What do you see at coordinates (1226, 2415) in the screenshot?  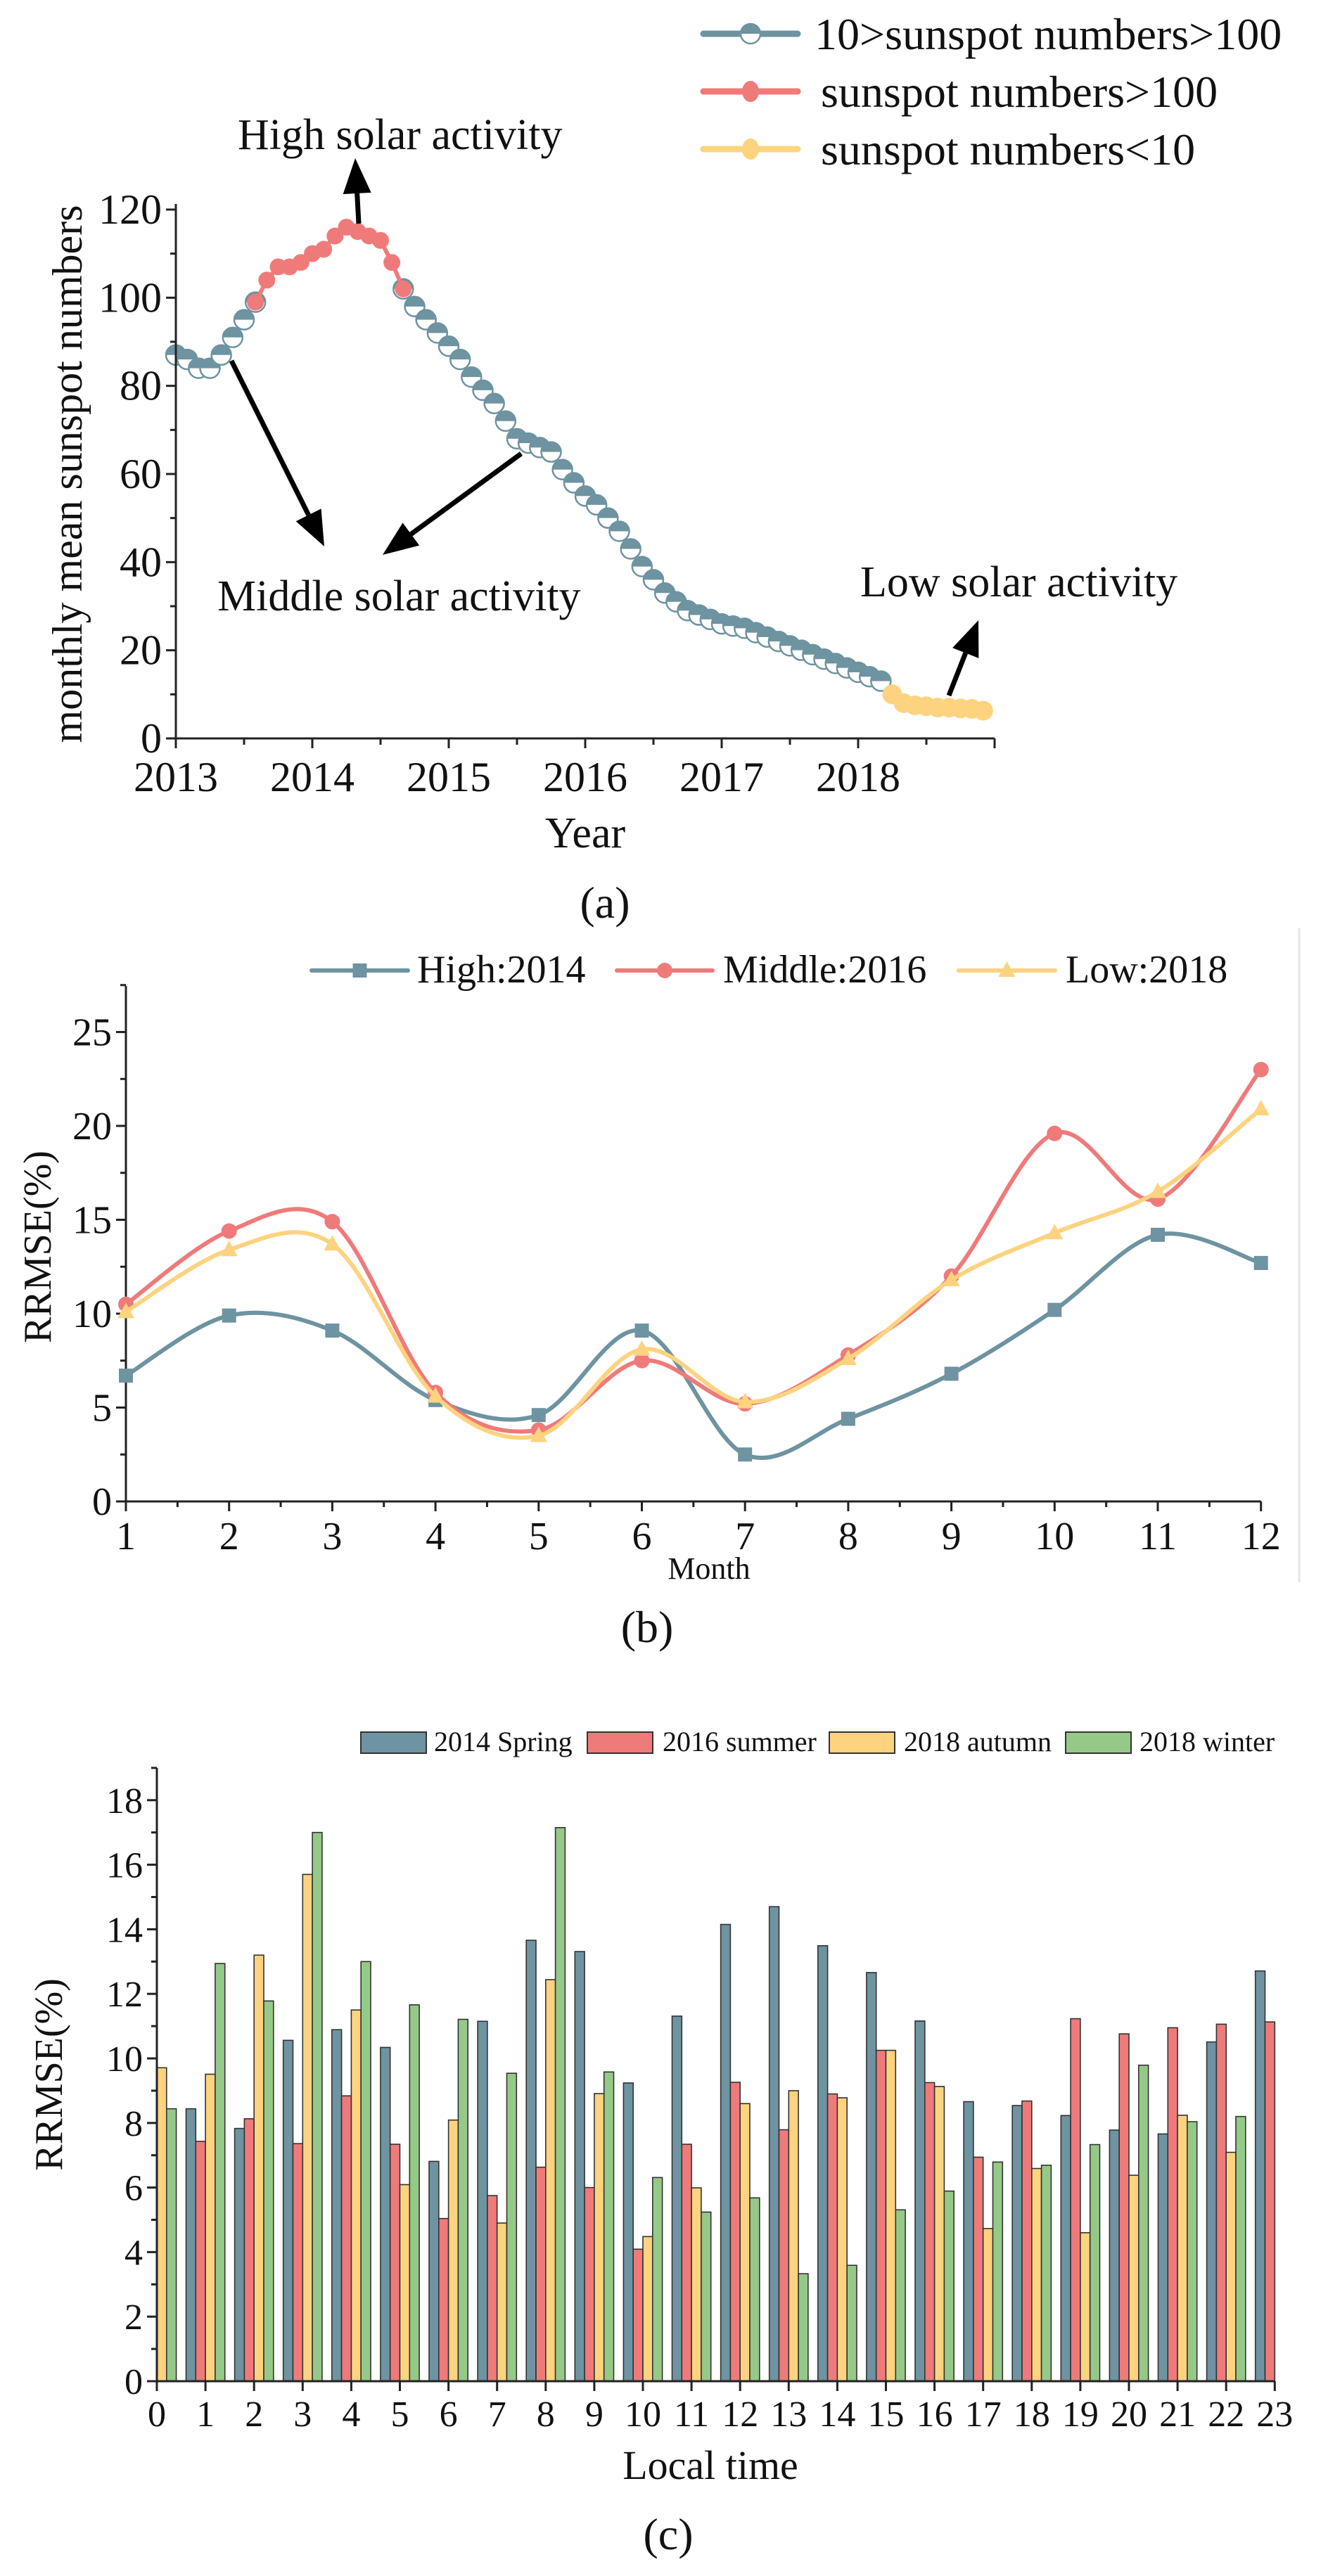 I see `panel-c-x-tick-label: 22` at bounding box center [1226, 2415].